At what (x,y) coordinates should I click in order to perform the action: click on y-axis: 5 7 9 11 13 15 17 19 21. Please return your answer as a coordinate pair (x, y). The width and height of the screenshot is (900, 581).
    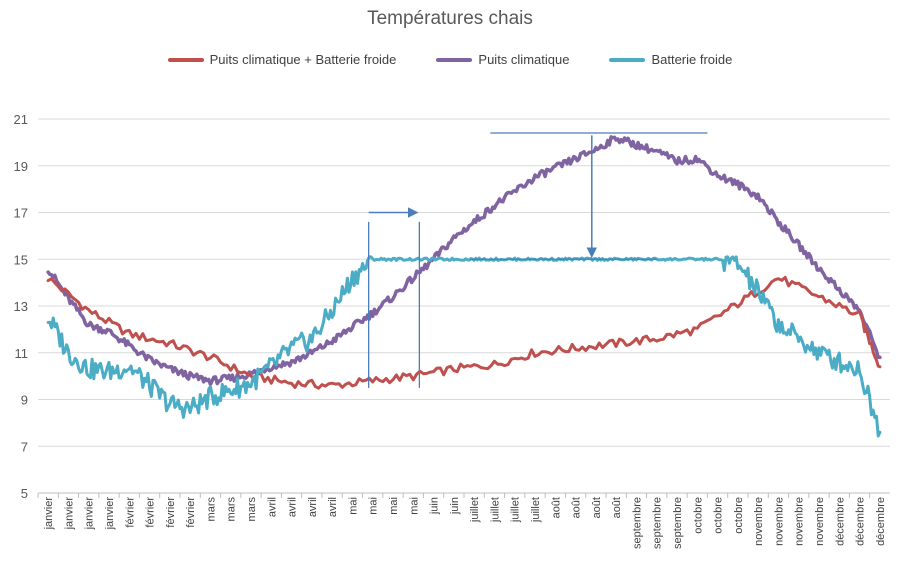
    Looking at the image, I should click on (21, 306).